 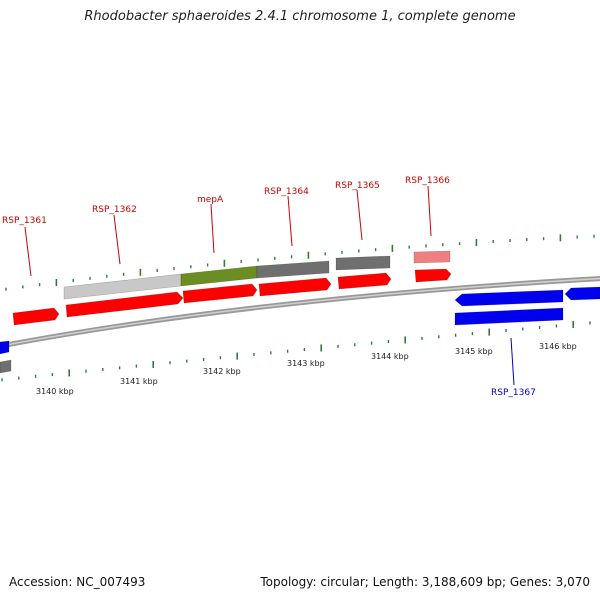 What do you see at coordinates (513, 393) in the screenshot?
I see `gene-label-rsp1367: RSP_1367` at bounding box center [513, 393].